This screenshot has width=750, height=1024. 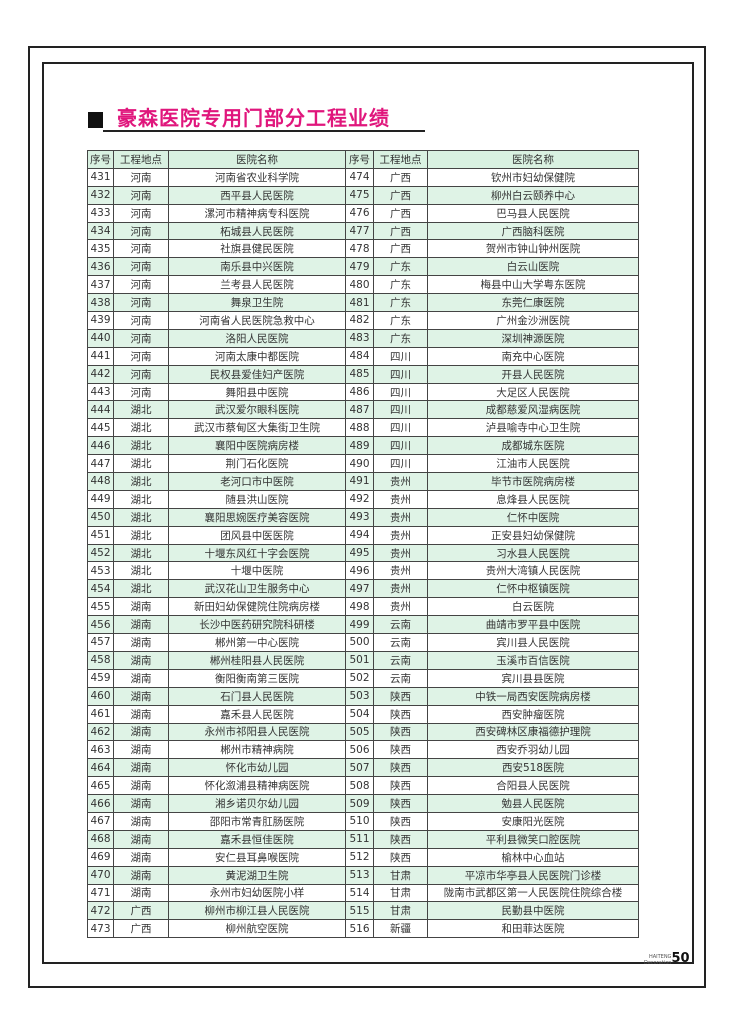 What do you see at coordinates (257, 607) in the screenshot?
I see `cell-hospital-name: 新田妇幼保健院住院病房楼` at bounding box center [257, 607].